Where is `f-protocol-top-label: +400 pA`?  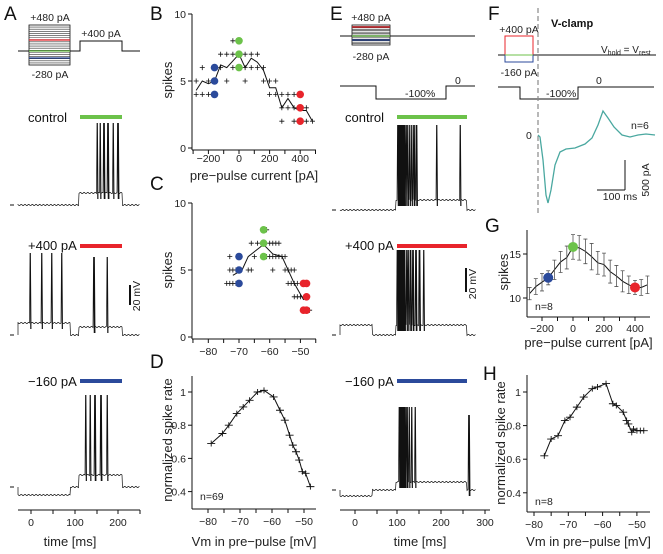
f-protocol-top-label: +400 pA is located at coordinates (518, 30).